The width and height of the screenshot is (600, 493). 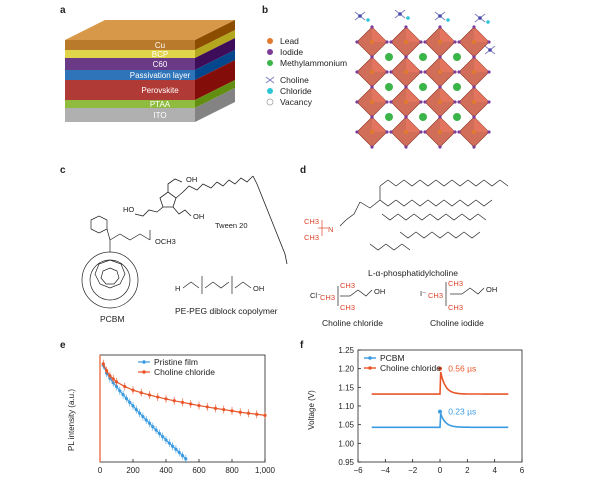 I want to click on layer-5: PTAA, so click(x=150, y=94).